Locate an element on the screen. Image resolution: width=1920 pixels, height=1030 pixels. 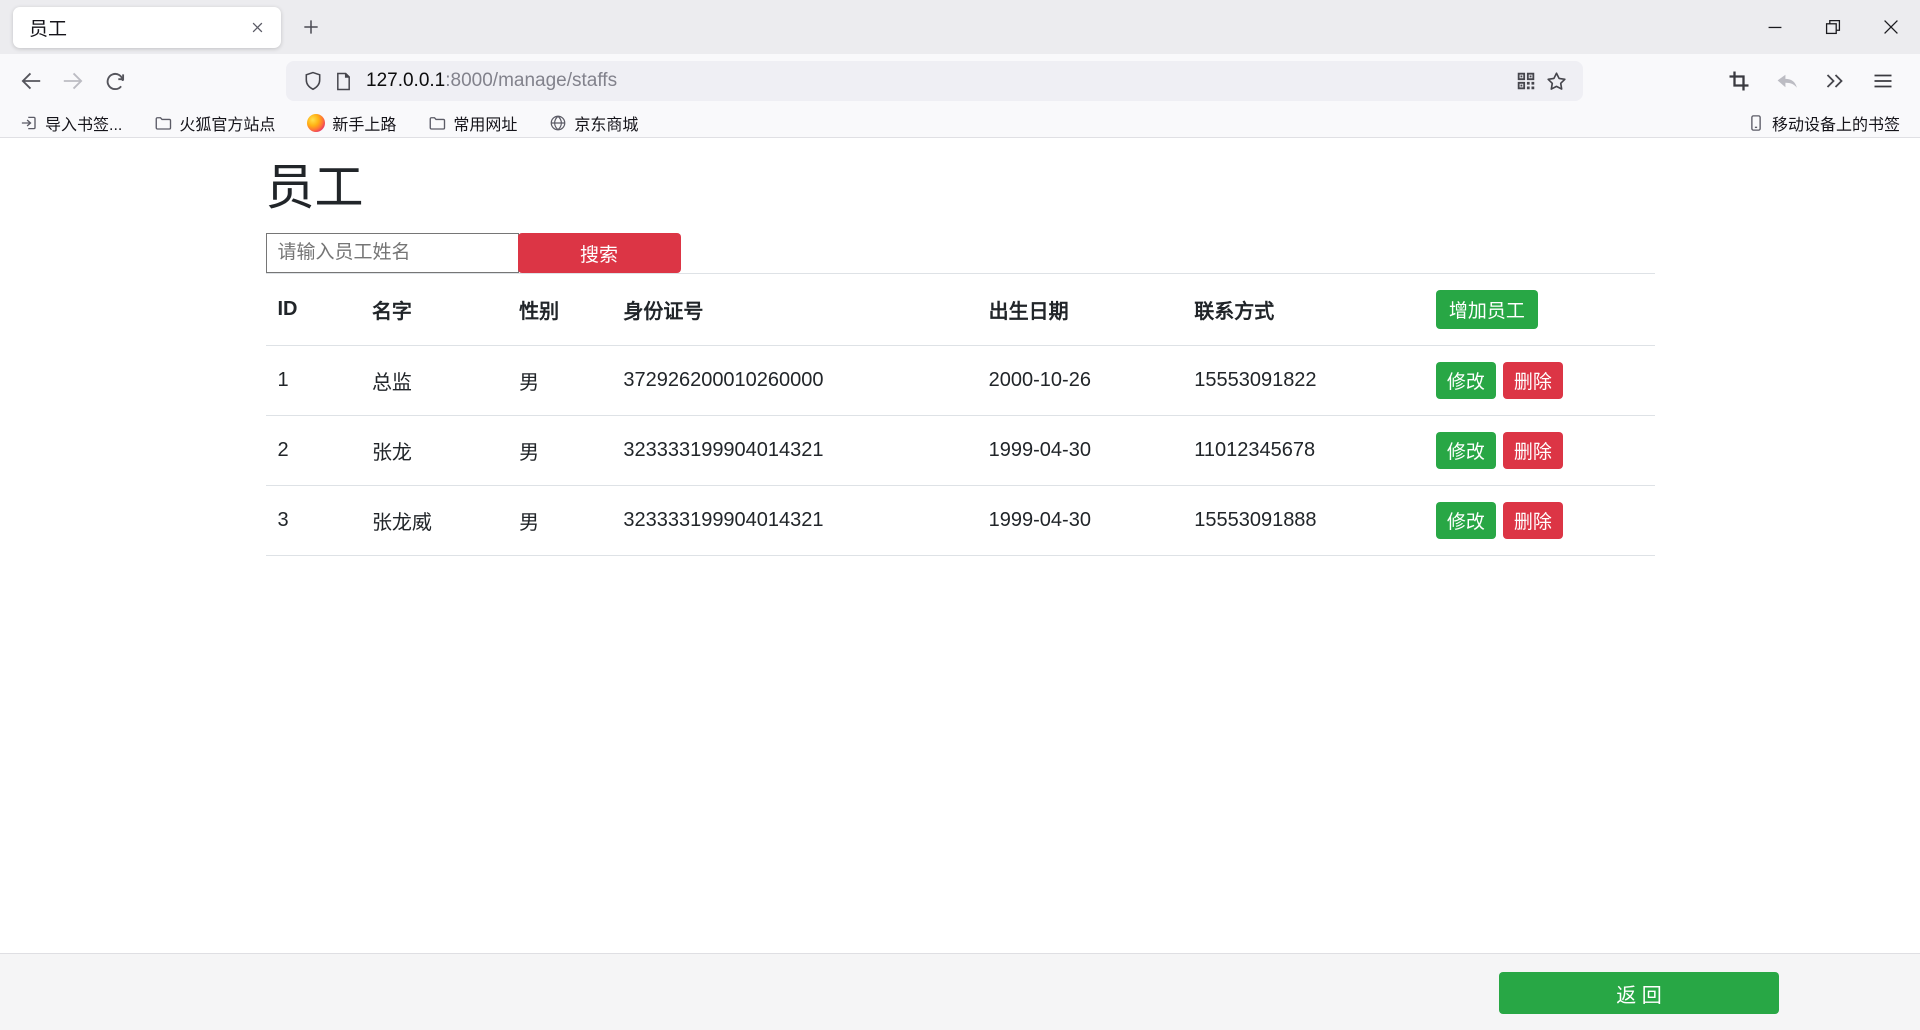
col-header-name: 名字 is located at coordinates (433, 309).